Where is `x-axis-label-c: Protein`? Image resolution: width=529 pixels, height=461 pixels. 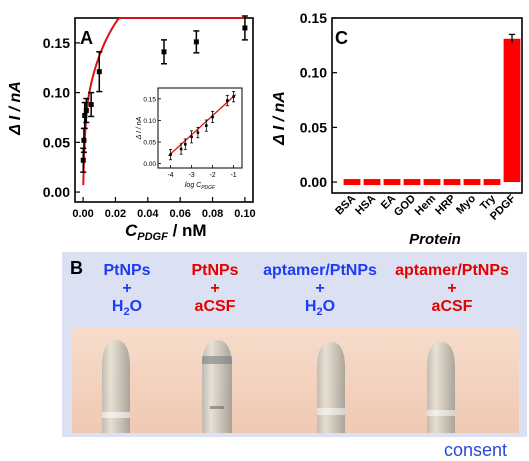 x-axis-label-c: Protein is located at coordinates (435, 239).